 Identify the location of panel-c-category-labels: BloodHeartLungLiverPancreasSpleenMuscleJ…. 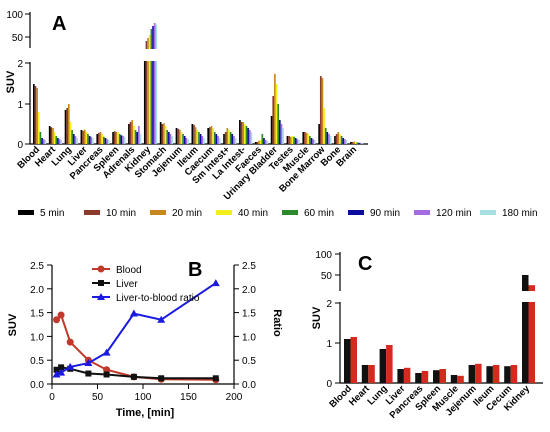
(429, 402).